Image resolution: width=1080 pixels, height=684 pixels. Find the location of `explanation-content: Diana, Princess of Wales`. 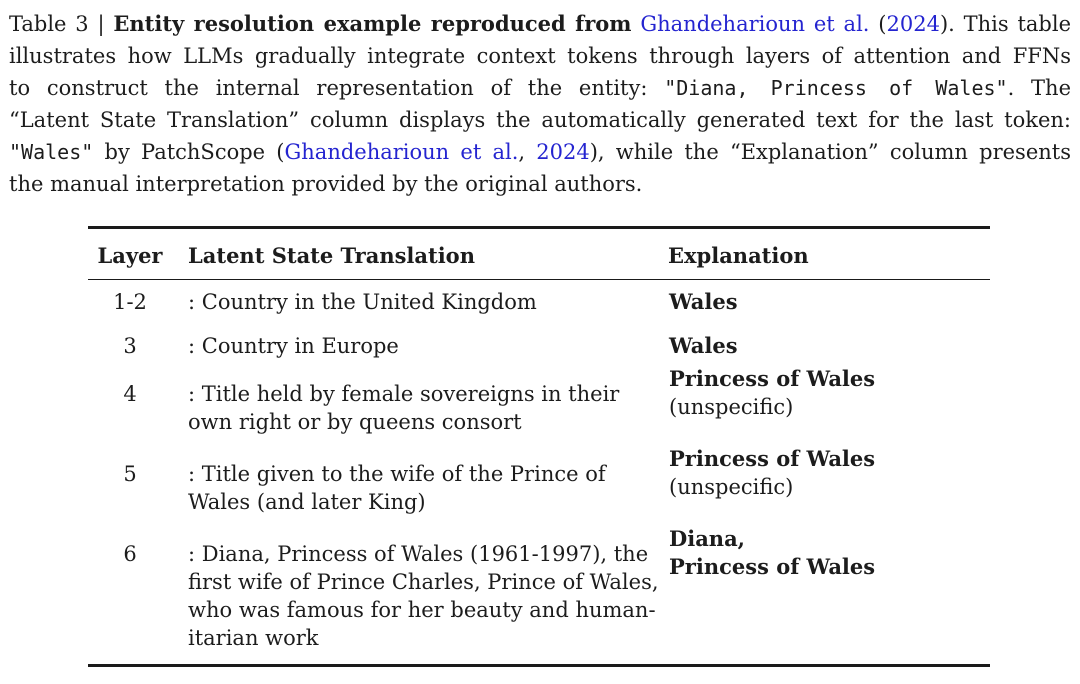

explanation-content: Diana, Princess of Wales is located at coordinates (829, 553).